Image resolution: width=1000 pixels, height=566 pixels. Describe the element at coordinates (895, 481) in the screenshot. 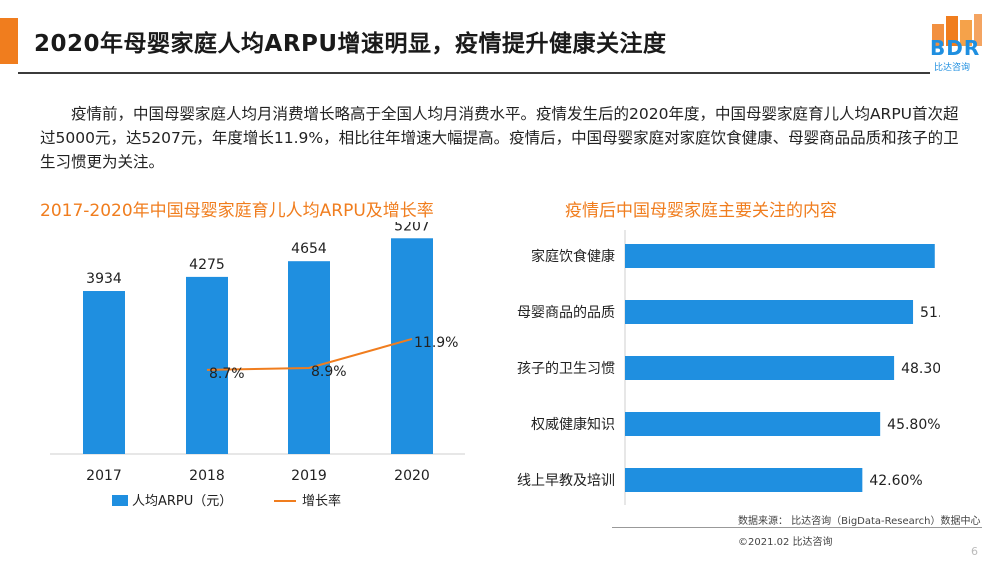

I see `concern-value-label: 42.60%` at that location.